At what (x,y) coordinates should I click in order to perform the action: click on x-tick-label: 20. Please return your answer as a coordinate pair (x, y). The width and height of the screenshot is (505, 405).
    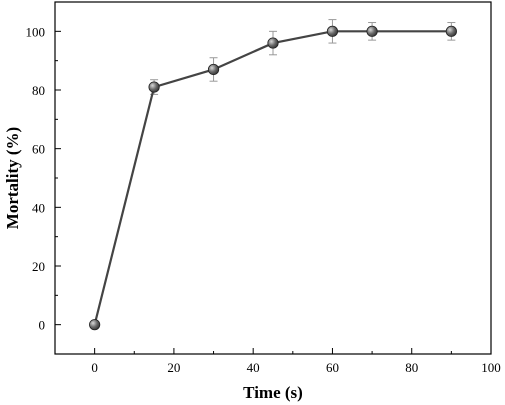
    Looking at the image, I should click on (173, 367).